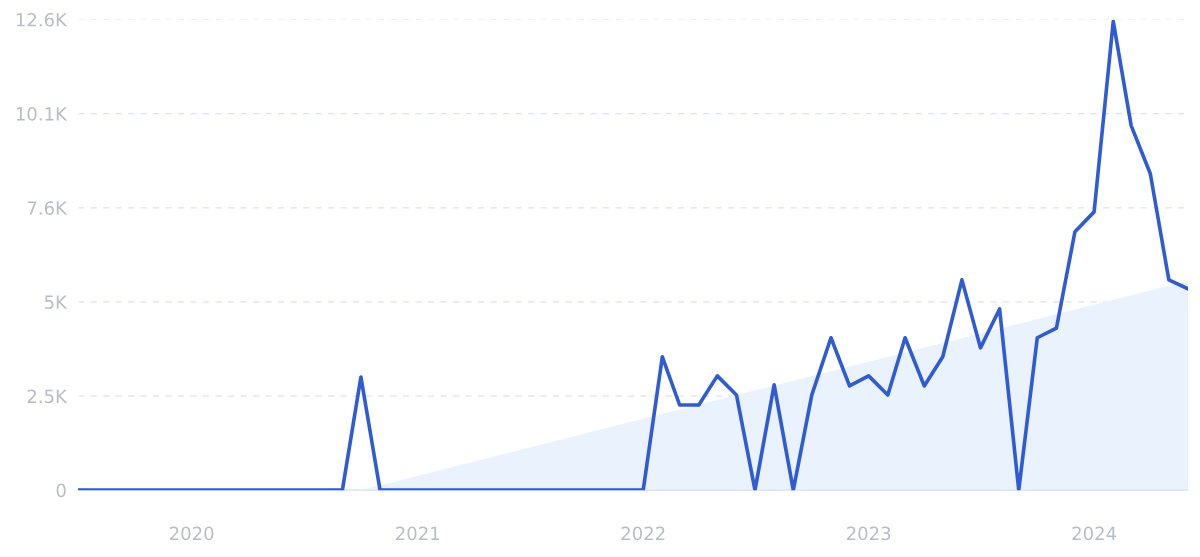 The image size is (1200, 557). What do you see at coordinates (1094, 533) in the screenshot?
I see `x-tick-label: 2024` at bounding box center [1094, 533].